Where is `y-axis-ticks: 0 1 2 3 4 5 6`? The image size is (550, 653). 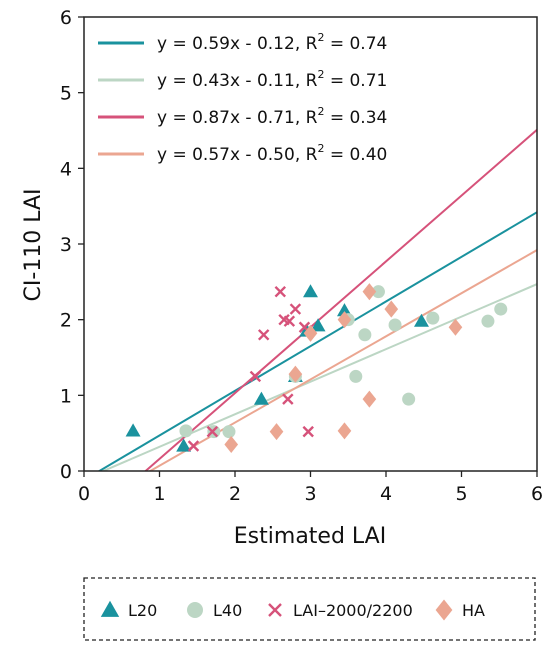 y-axis-ticks: 0 1 2 3 4 5 6 is located at coordinates (72, 245).